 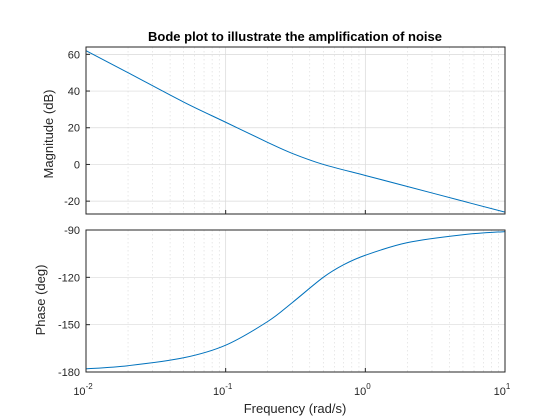 I want to click on x-tick-label: 10⁻¹, so click(x=223, y=390).